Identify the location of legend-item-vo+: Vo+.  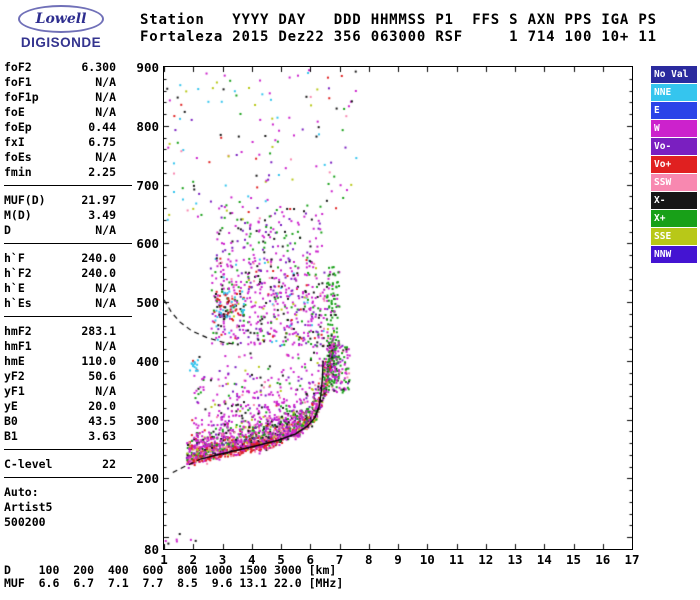
(674, 164).